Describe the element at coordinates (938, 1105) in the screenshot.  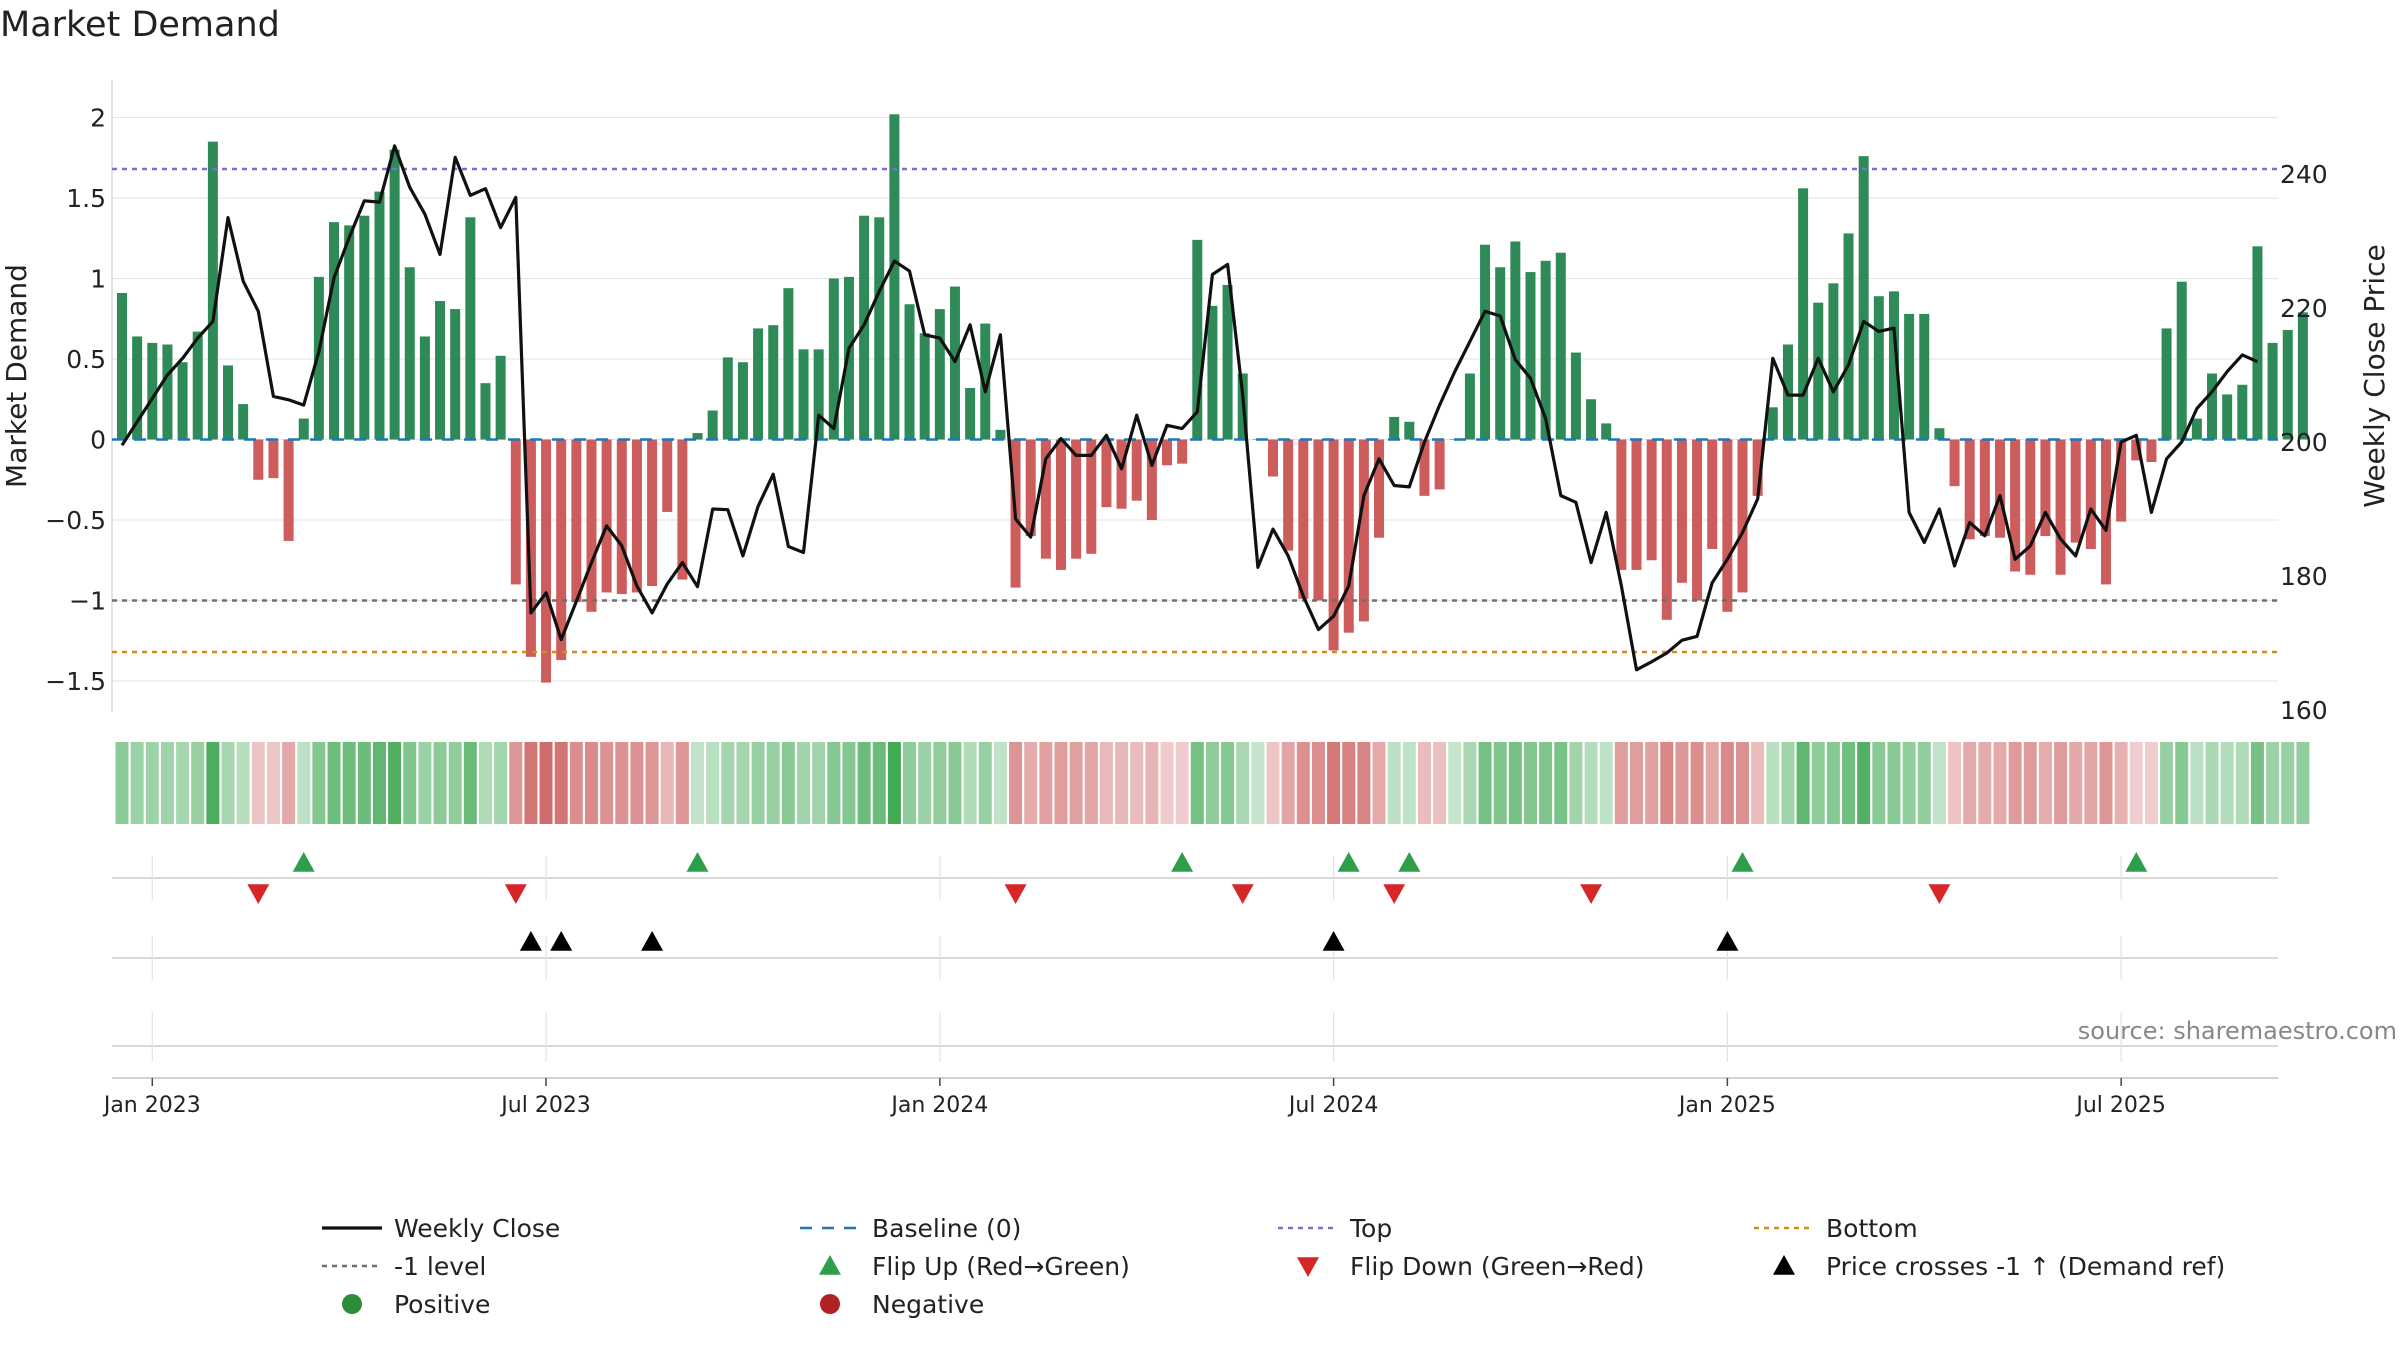
I see `x-tick-label: Jan 2024` at that location.